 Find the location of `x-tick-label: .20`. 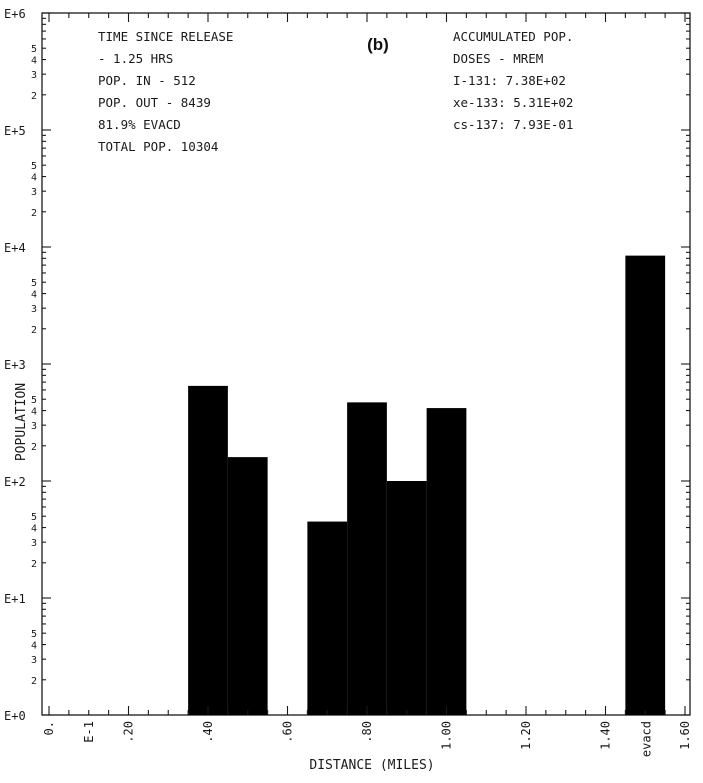

x-tick-label: .20 is located at coordinates (129, 732).